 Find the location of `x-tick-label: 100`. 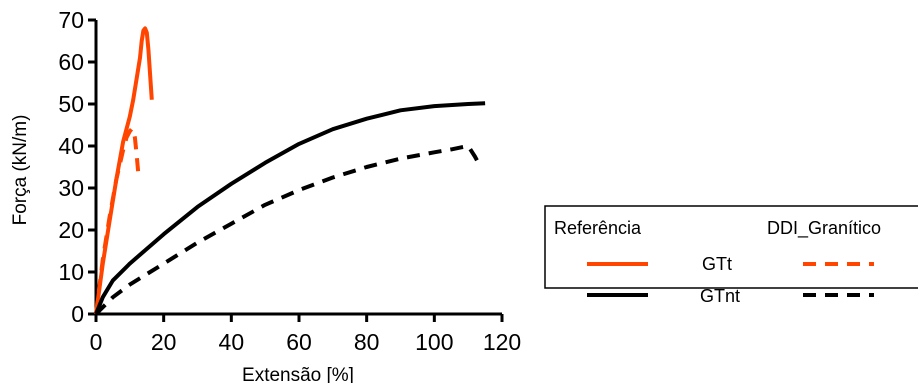

x-tick-label: 100 is located at coordinates (434, 342).